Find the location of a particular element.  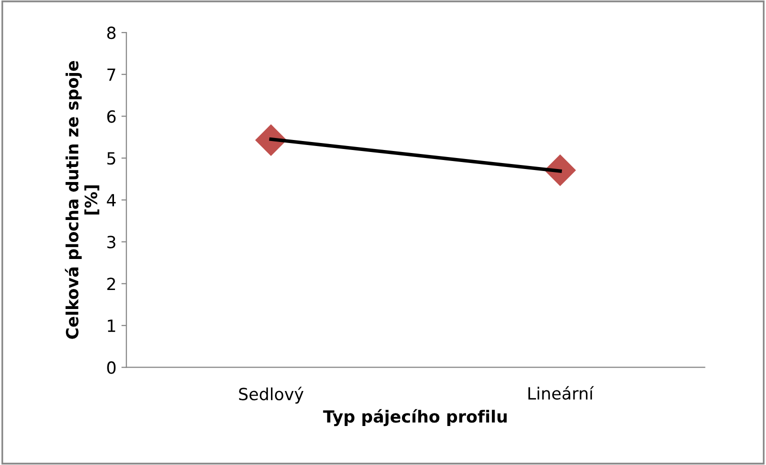

y-tick-label: 1 is located at coordinates (112, 326).